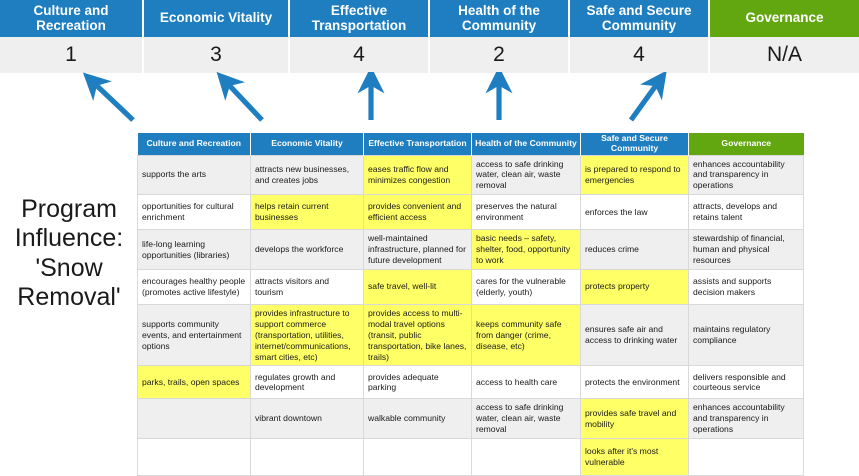 The width and height of the screenshot is (859, 476). I want to click on table-row: looks after it's most vulnerable, so click(470, 457).